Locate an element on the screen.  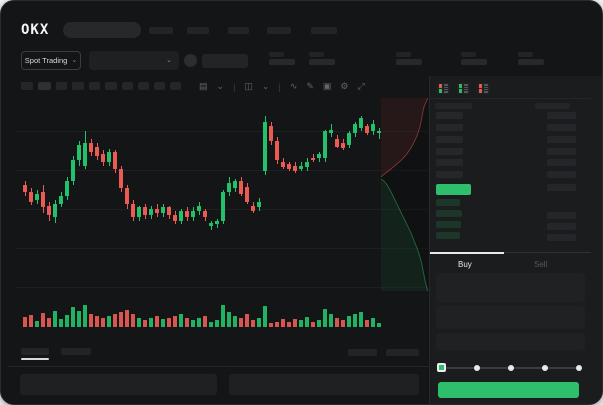
tab-buy: Buy is located at coordinates (465, 264).